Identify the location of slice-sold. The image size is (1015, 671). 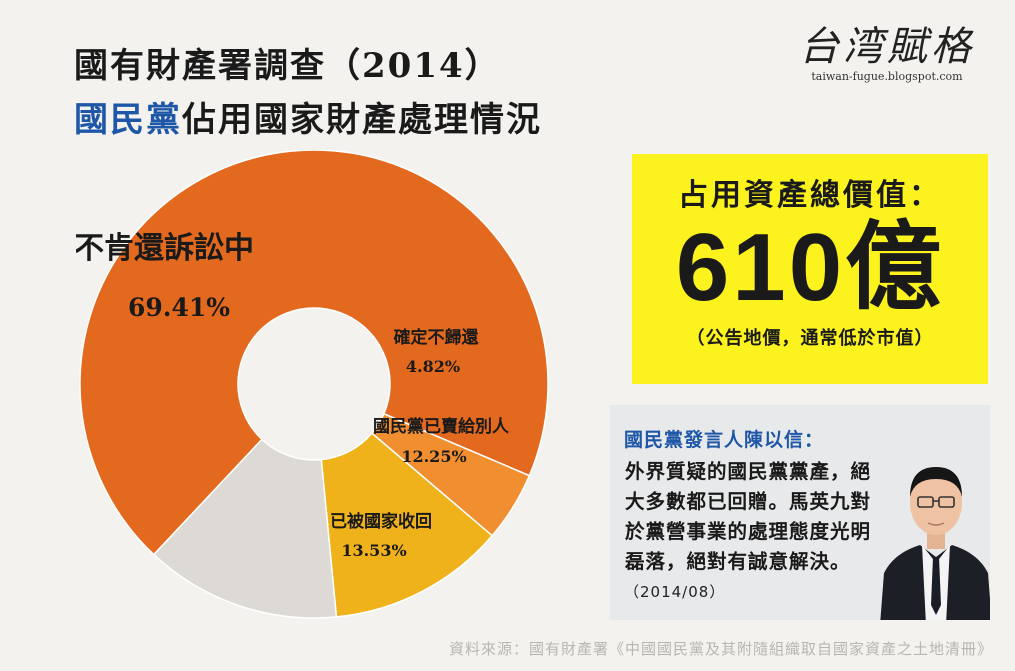
(407, 525).